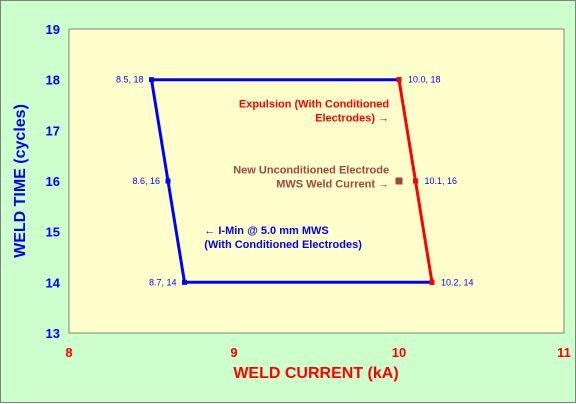  I want to click on y-tick-label: 19, so click(53, 29).